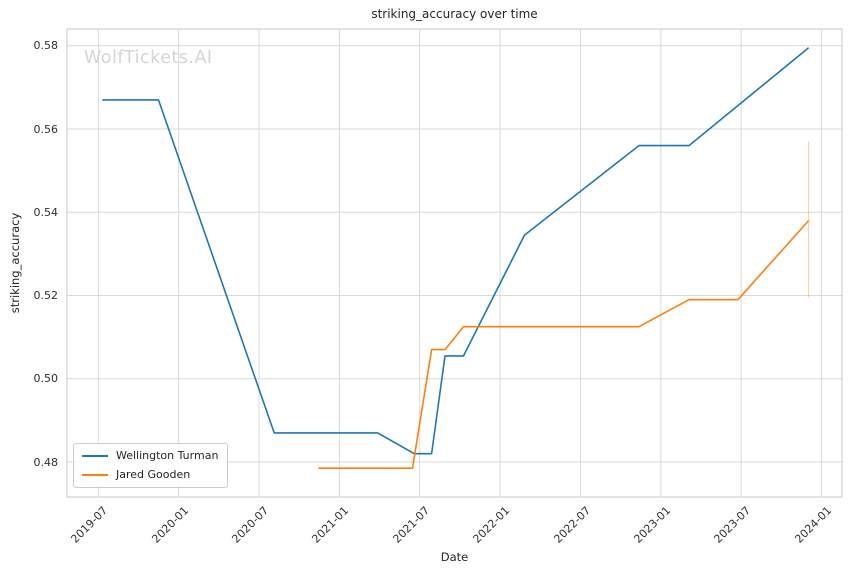  I want to click on watermark: WolfTickets.AI, so click(148, 58).